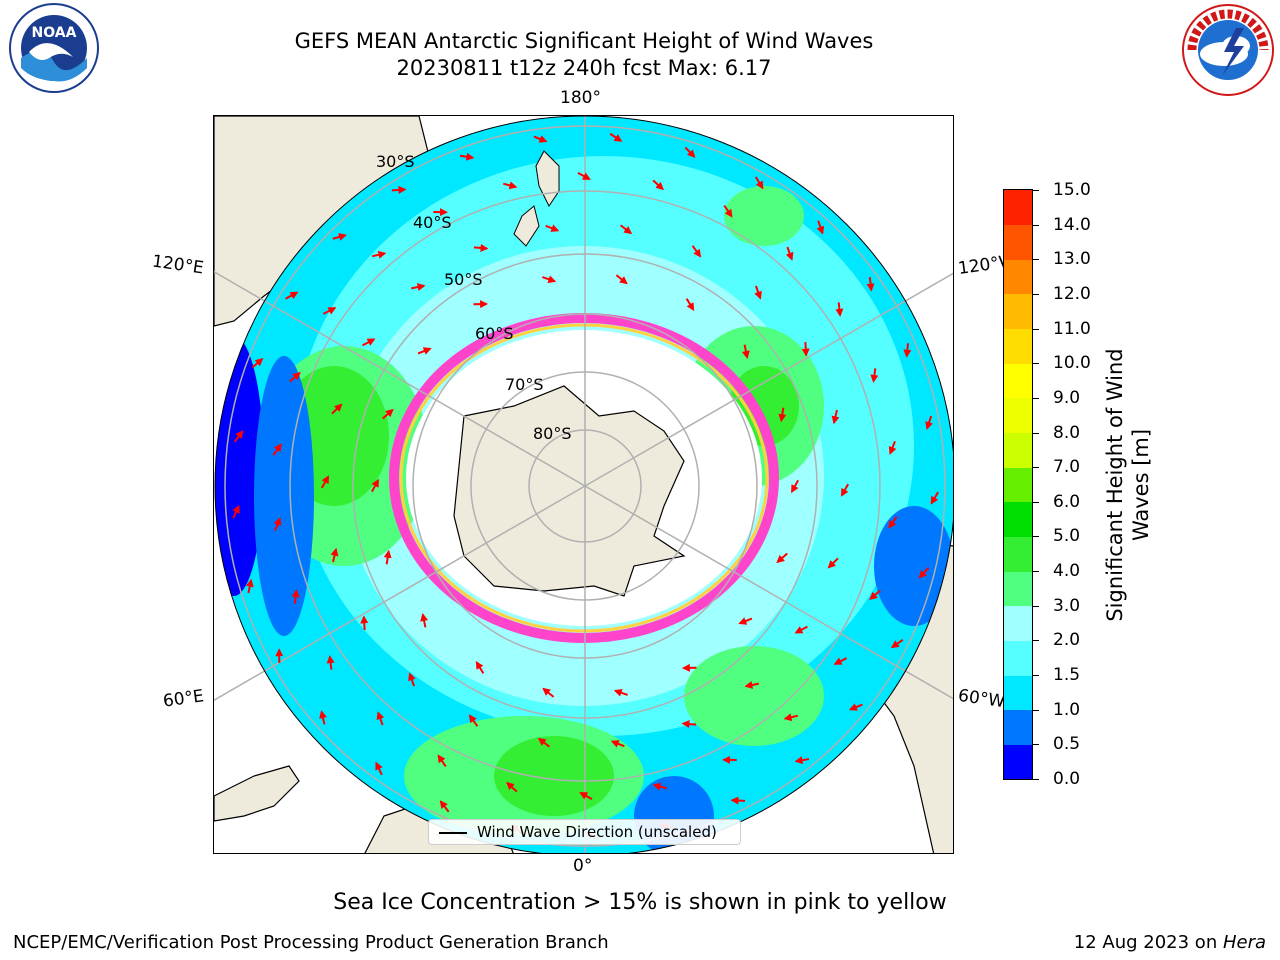 The width and height of the screenshot is (1280, 960). What do you see at coordinates (177, 265) in the screenshot?
I see `lon-label-upper-left: 120°E` at bounding box center [177, 265].